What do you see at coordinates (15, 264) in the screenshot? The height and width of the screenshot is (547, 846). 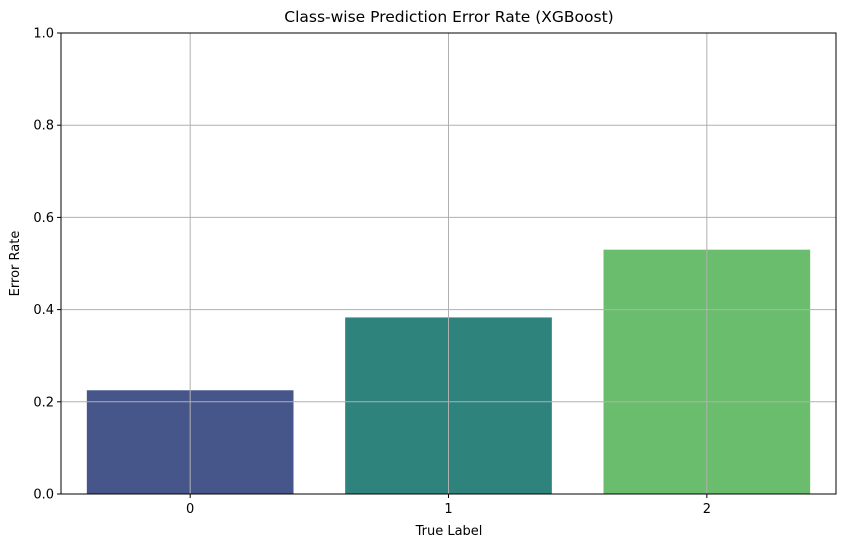 I see `y-axis-title: Error Rate` at bounding box center [15, 264].